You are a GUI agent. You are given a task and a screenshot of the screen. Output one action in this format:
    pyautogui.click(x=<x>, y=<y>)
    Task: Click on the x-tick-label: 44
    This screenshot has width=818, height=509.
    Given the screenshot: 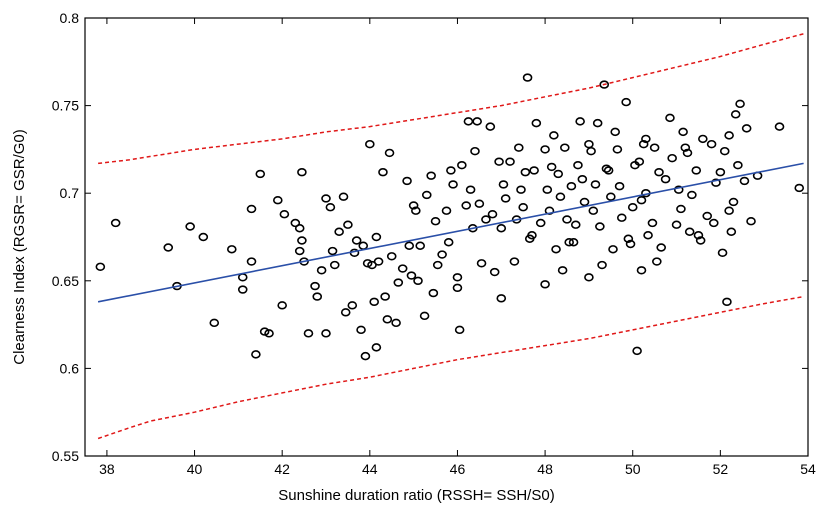 What is the action you would take?
    pyautogui.click(x=370, y=469)
    